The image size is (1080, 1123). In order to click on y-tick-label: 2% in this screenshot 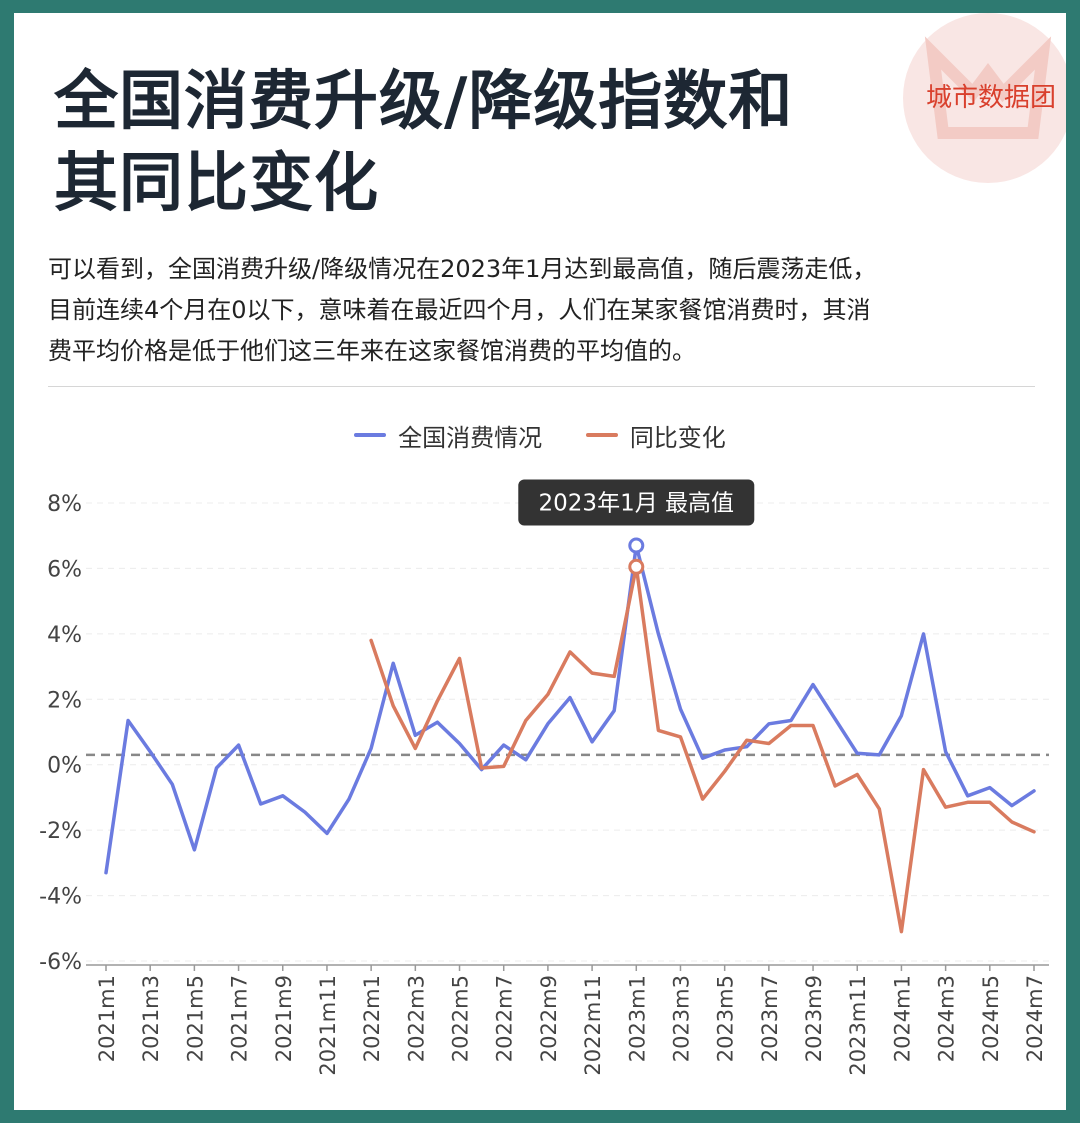, I will do `click(64, 700)`.